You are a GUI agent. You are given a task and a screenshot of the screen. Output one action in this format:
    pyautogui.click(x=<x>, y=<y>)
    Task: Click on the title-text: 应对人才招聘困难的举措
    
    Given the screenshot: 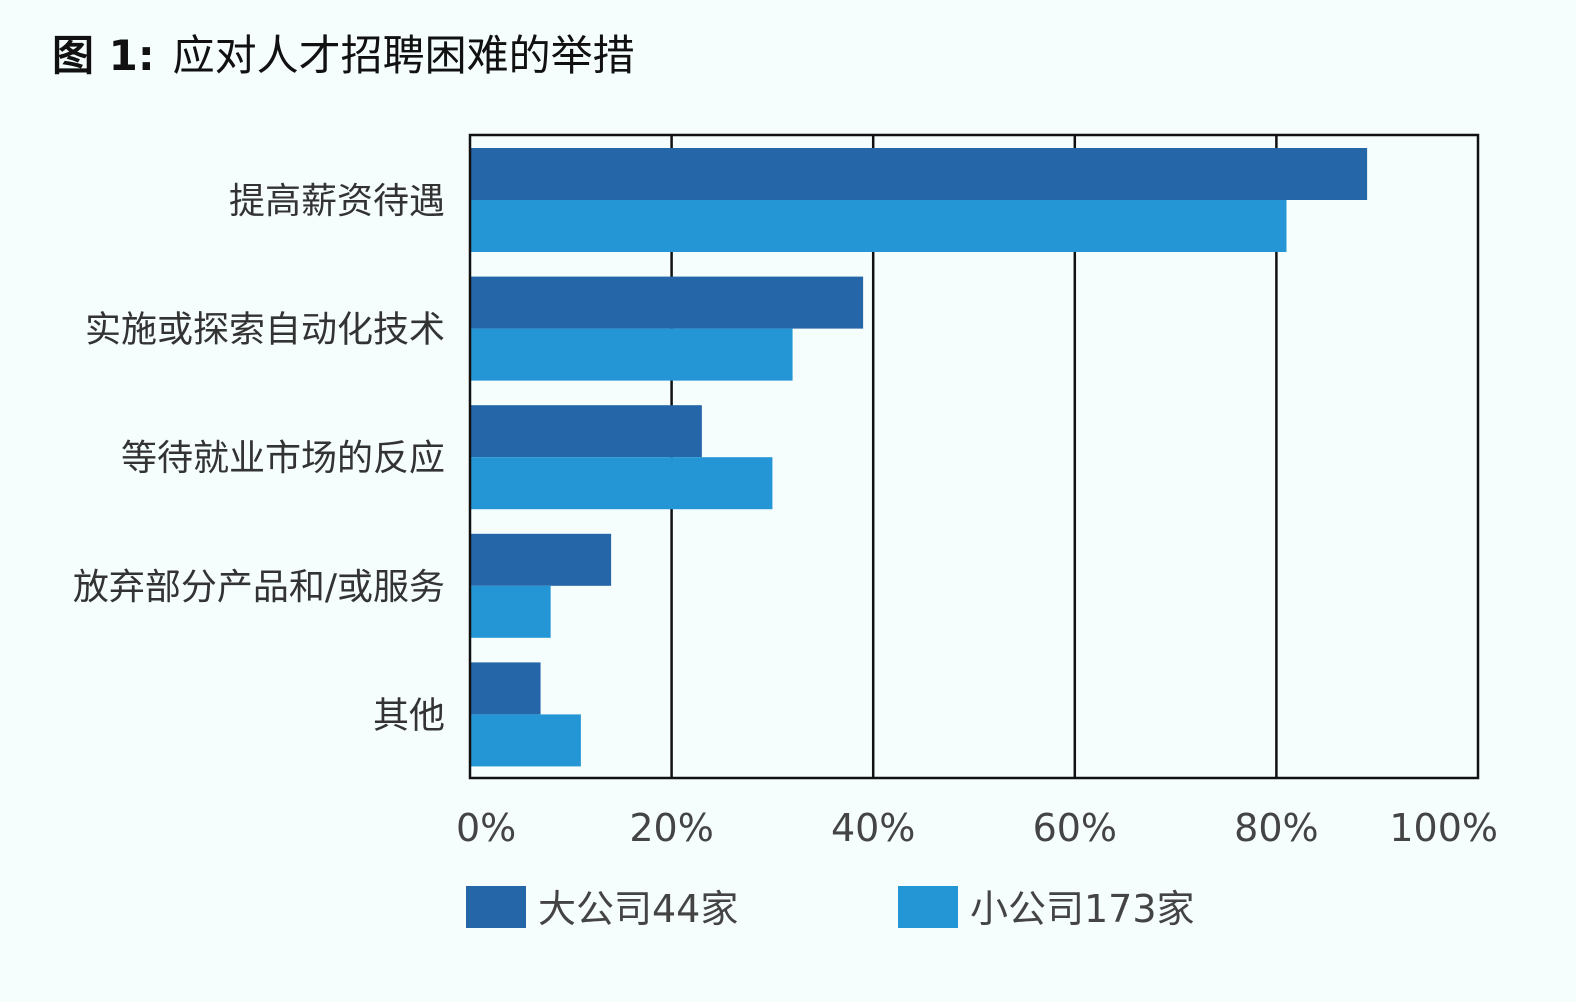 What is the action you would take?
    pyautogui.click(x=404, y=55)
    